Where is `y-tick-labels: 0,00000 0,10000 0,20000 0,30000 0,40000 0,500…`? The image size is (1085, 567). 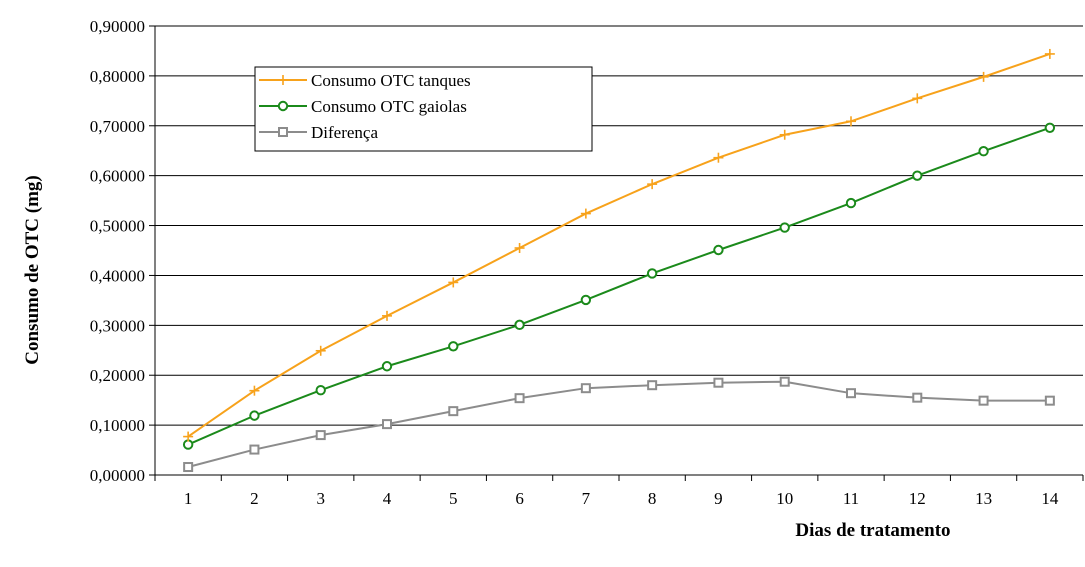 y-tick-labels: 0,00000 0,10000 0,20000 0,30000 0,40000 0,500… is located at coordinates (117, 251).